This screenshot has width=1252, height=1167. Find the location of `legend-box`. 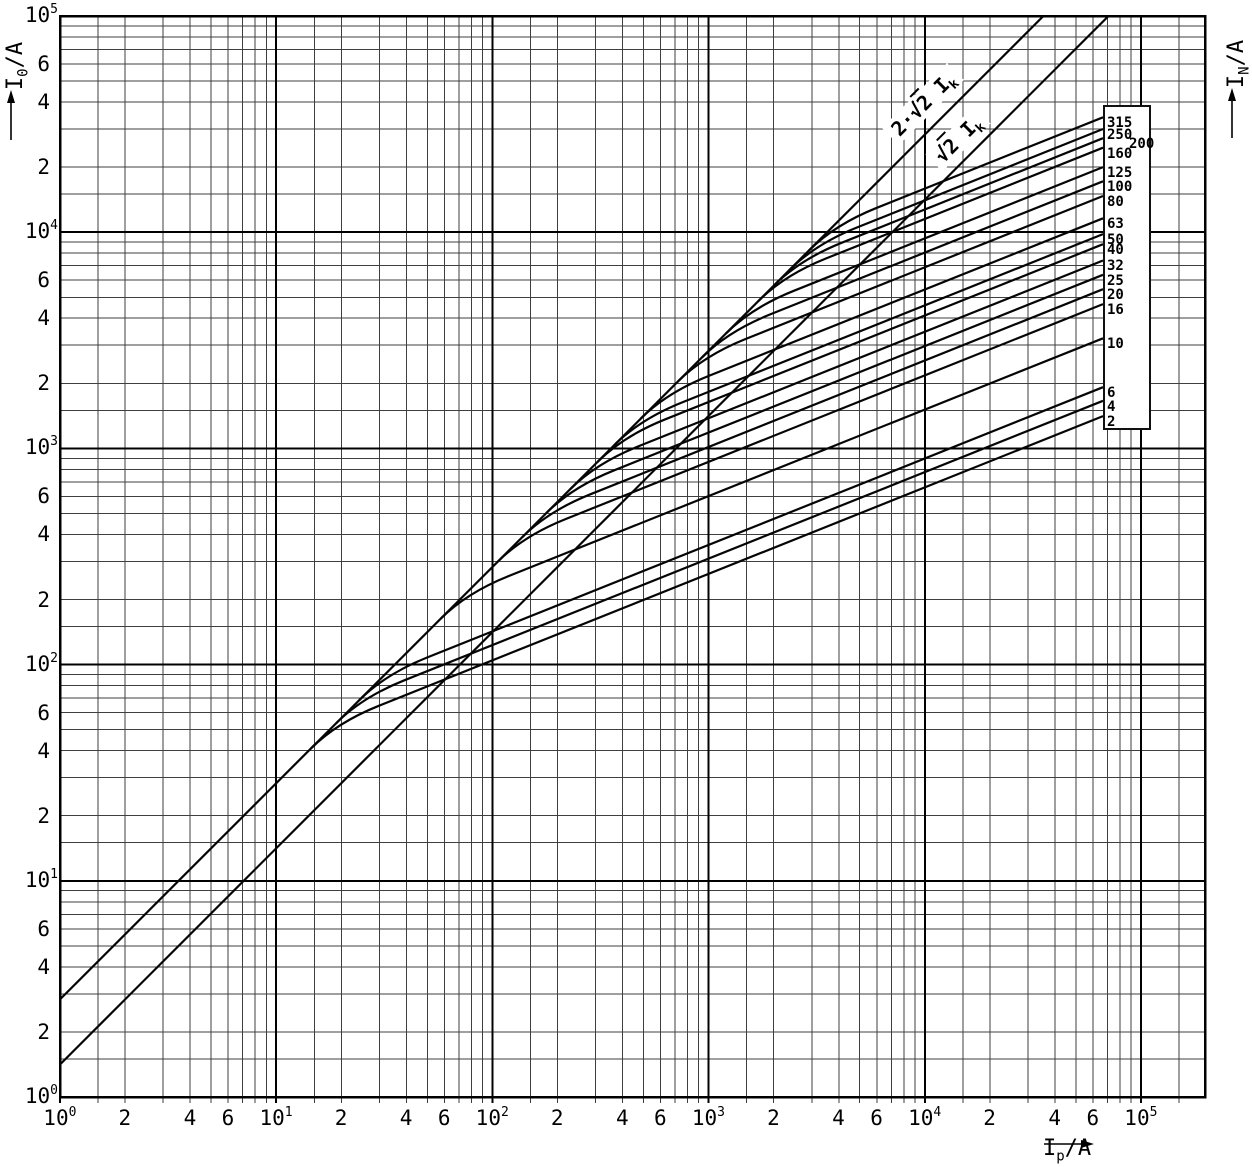

legend-box is located at coordinates (1127, 267).